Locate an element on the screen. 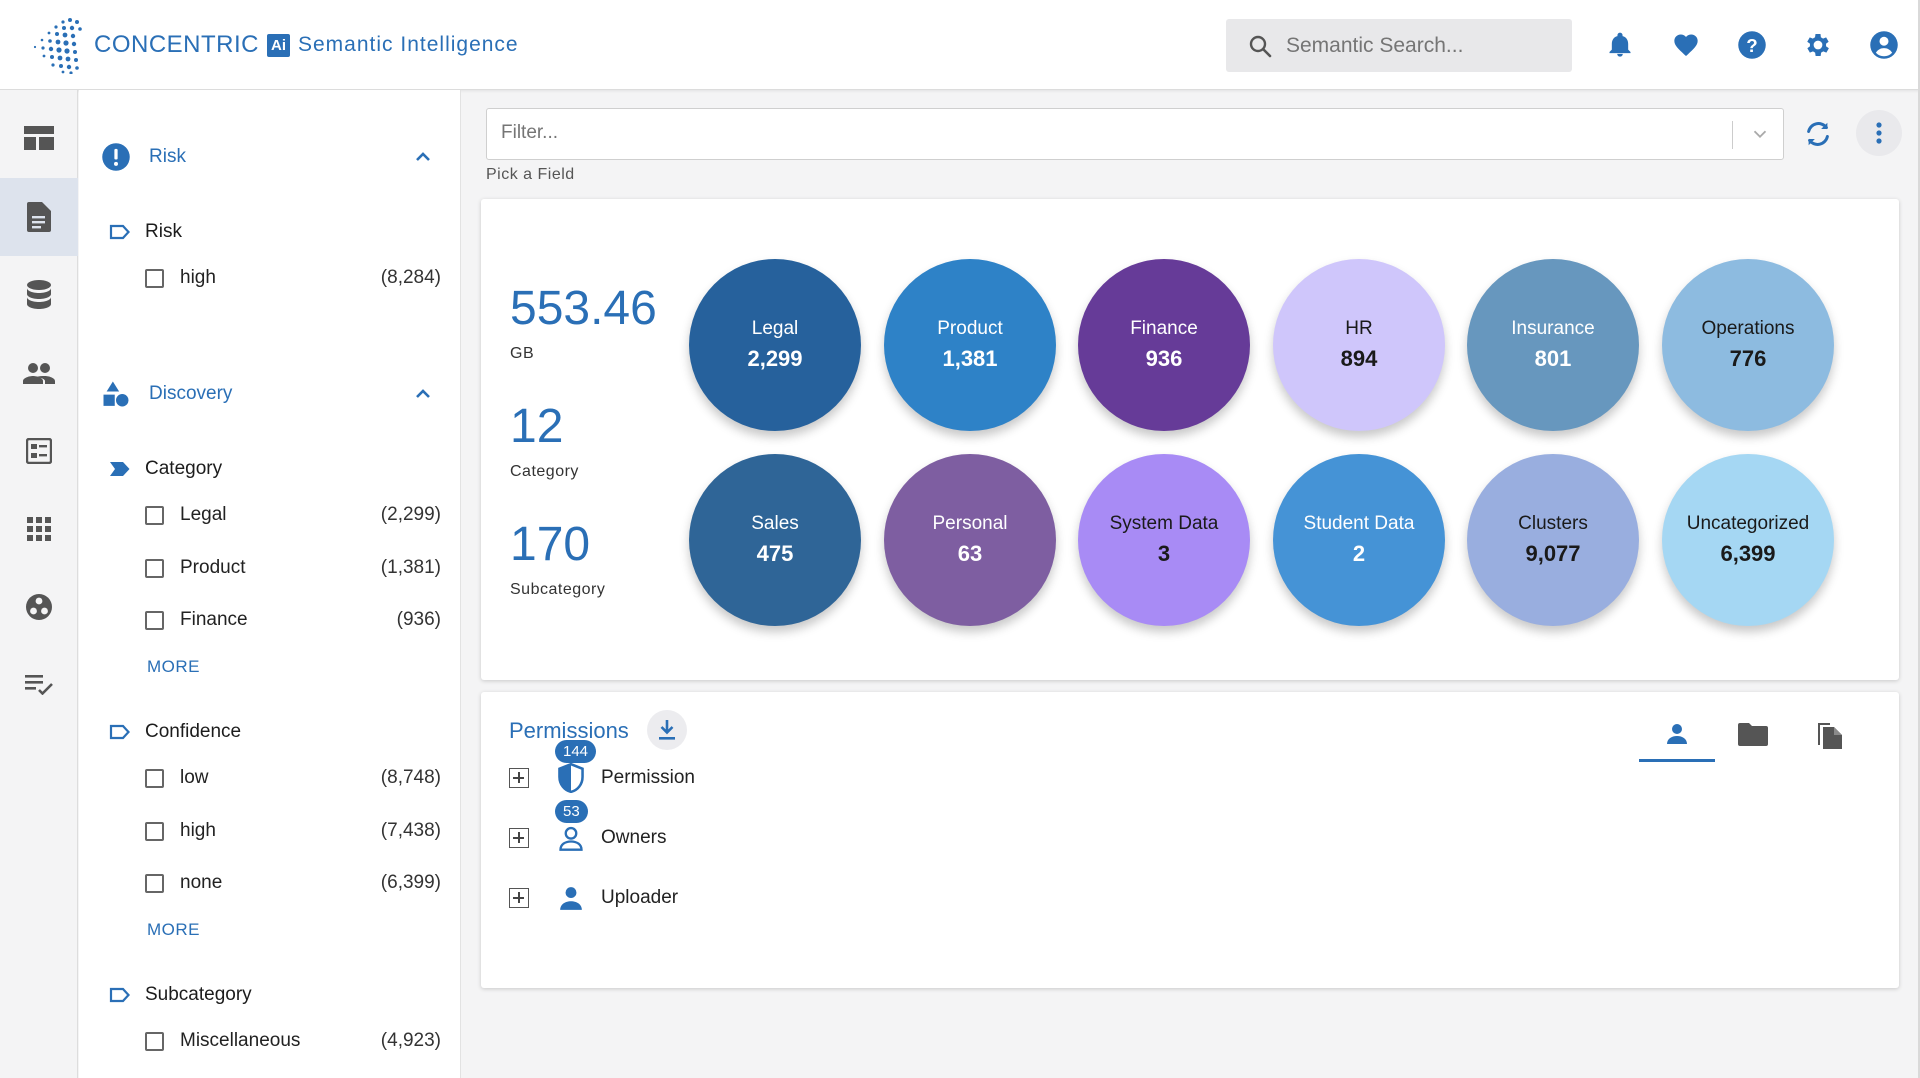 The image size is (1920, 1078). category-bubble-product: Product 1,381 is located at coordinates (970, 345).